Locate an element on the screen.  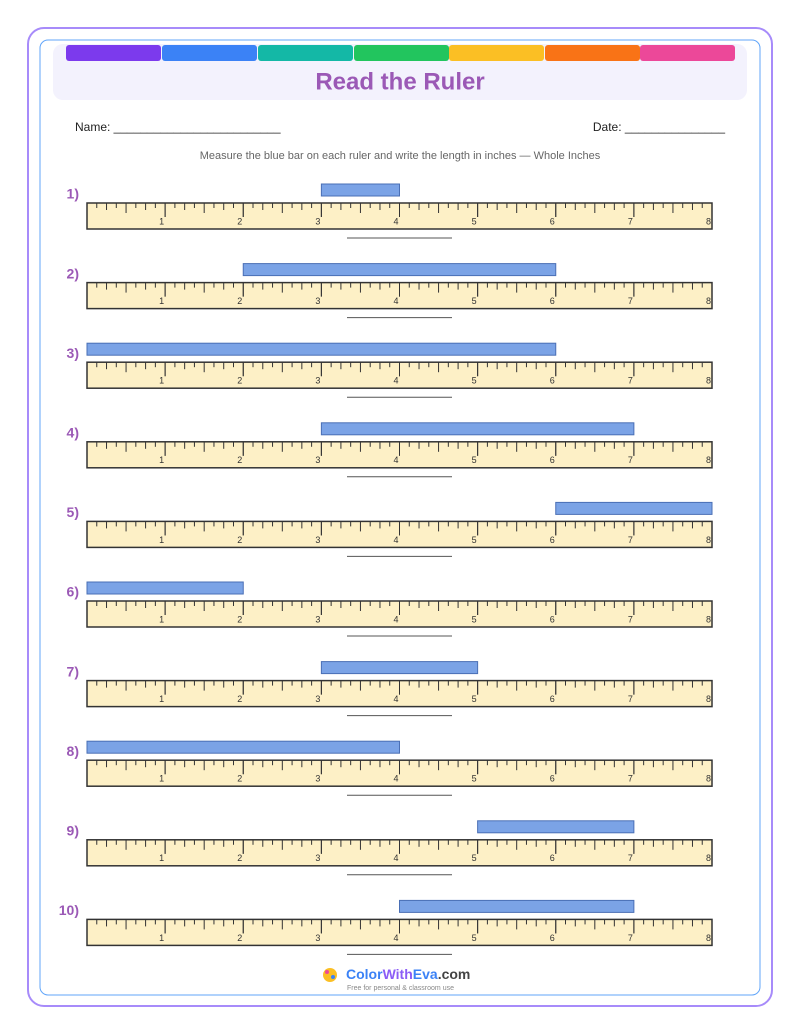
problem-number: 3) is located at coordinates (73, 353).